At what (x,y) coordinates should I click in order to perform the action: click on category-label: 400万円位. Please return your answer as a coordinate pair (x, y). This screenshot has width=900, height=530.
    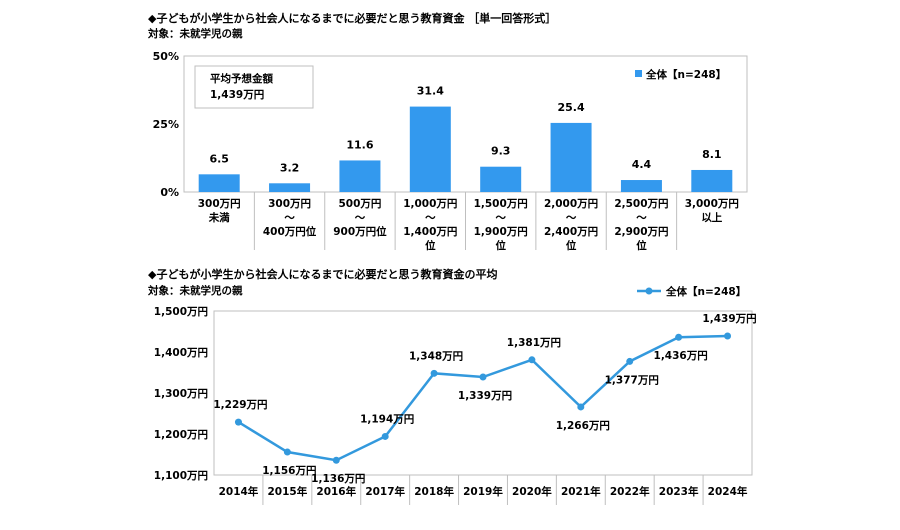
    Looking at the image, I should click on (290, 231).